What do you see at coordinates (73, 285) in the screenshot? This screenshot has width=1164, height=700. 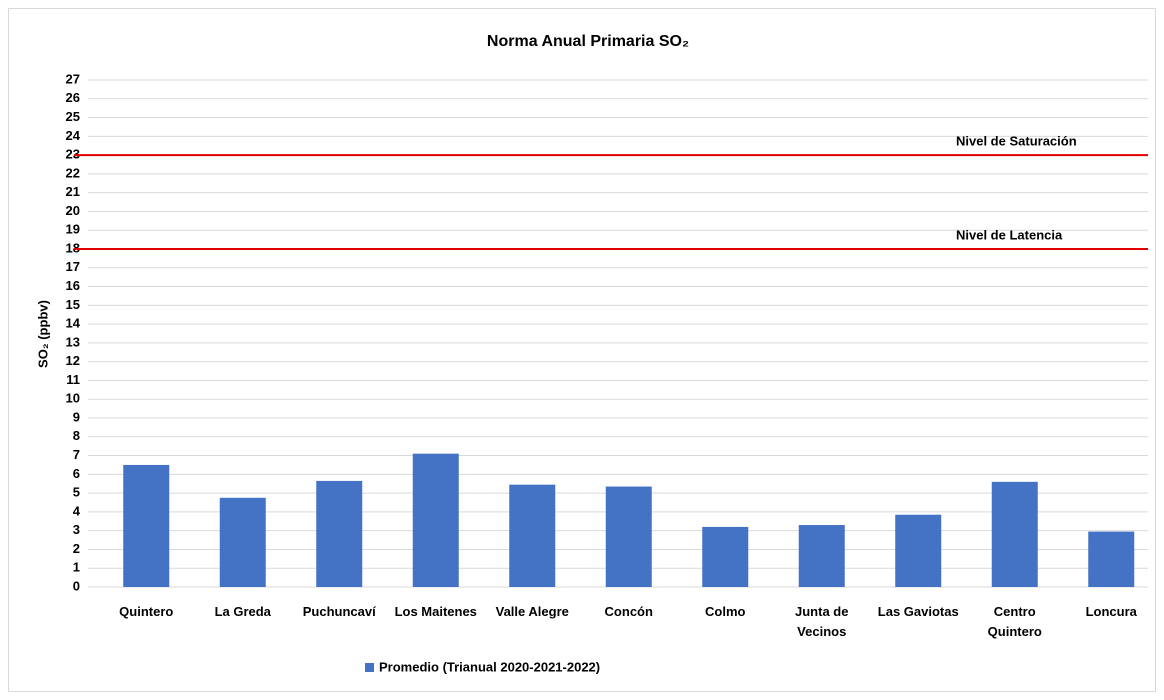 I see `y-tick-label: 16` at bounding box center [73, 285].